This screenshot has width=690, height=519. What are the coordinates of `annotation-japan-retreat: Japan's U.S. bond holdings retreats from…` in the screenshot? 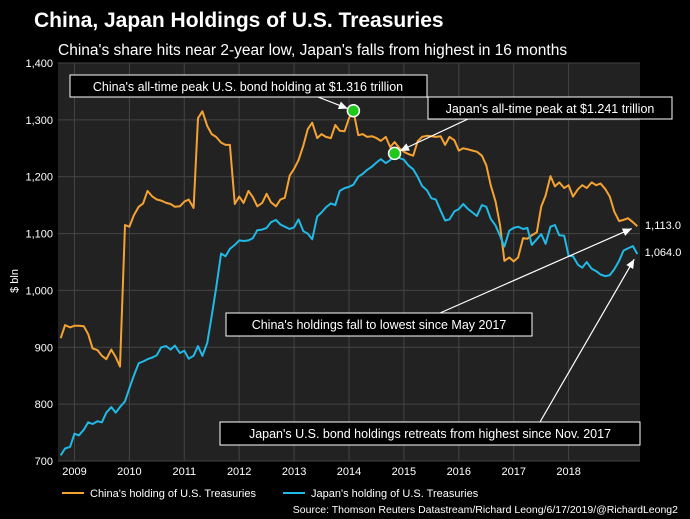 It's located at (430, 433).